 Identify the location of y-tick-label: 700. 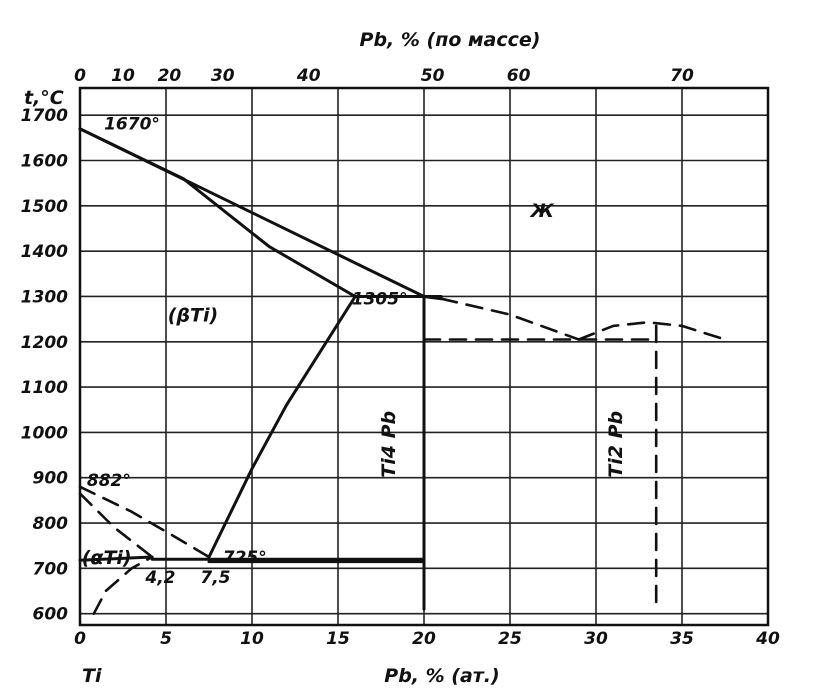
(51, 569).